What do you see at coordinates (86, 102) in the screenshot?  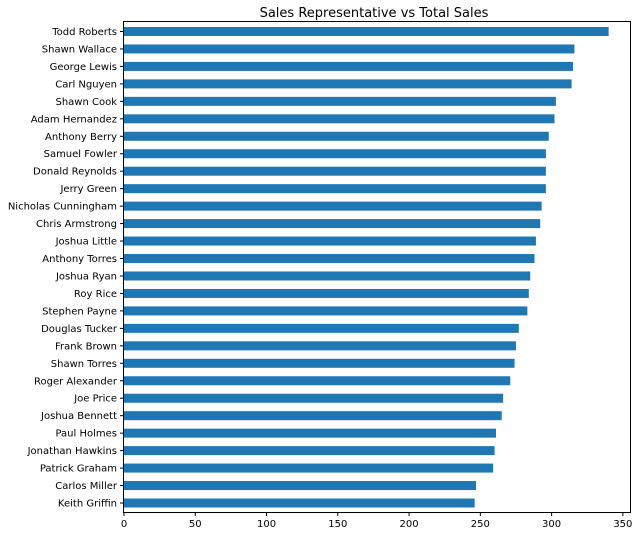 I see `y-tick-label: Shawn Cook` at bounding box center [86, 102].